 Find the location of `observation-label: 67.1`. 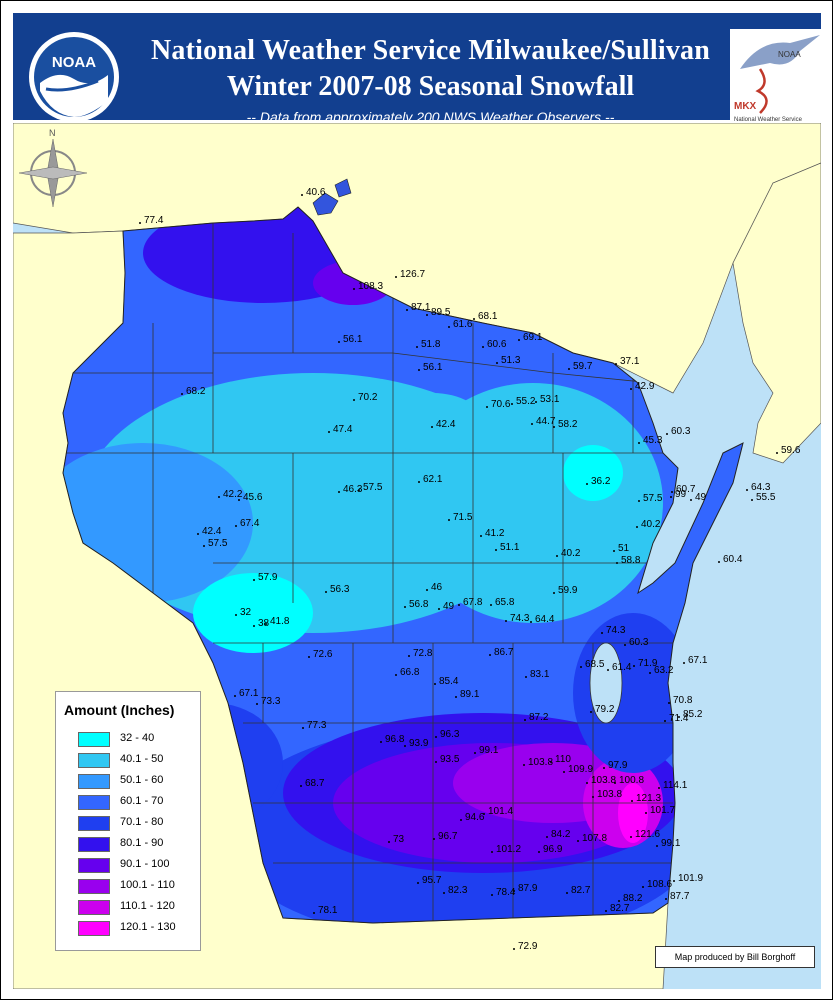

observation-label: 67.1 is located at coordinates (249, 693).